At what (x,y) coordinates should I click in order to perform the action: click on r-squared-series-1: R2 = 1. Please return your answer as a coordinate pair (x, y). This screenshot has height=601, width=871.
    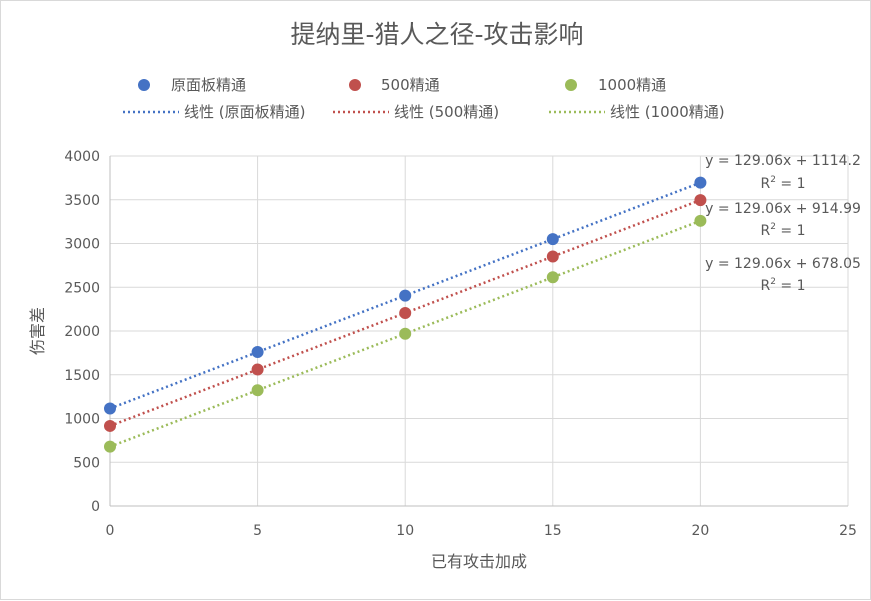
    Looking at the image, I should click on (782, 183).